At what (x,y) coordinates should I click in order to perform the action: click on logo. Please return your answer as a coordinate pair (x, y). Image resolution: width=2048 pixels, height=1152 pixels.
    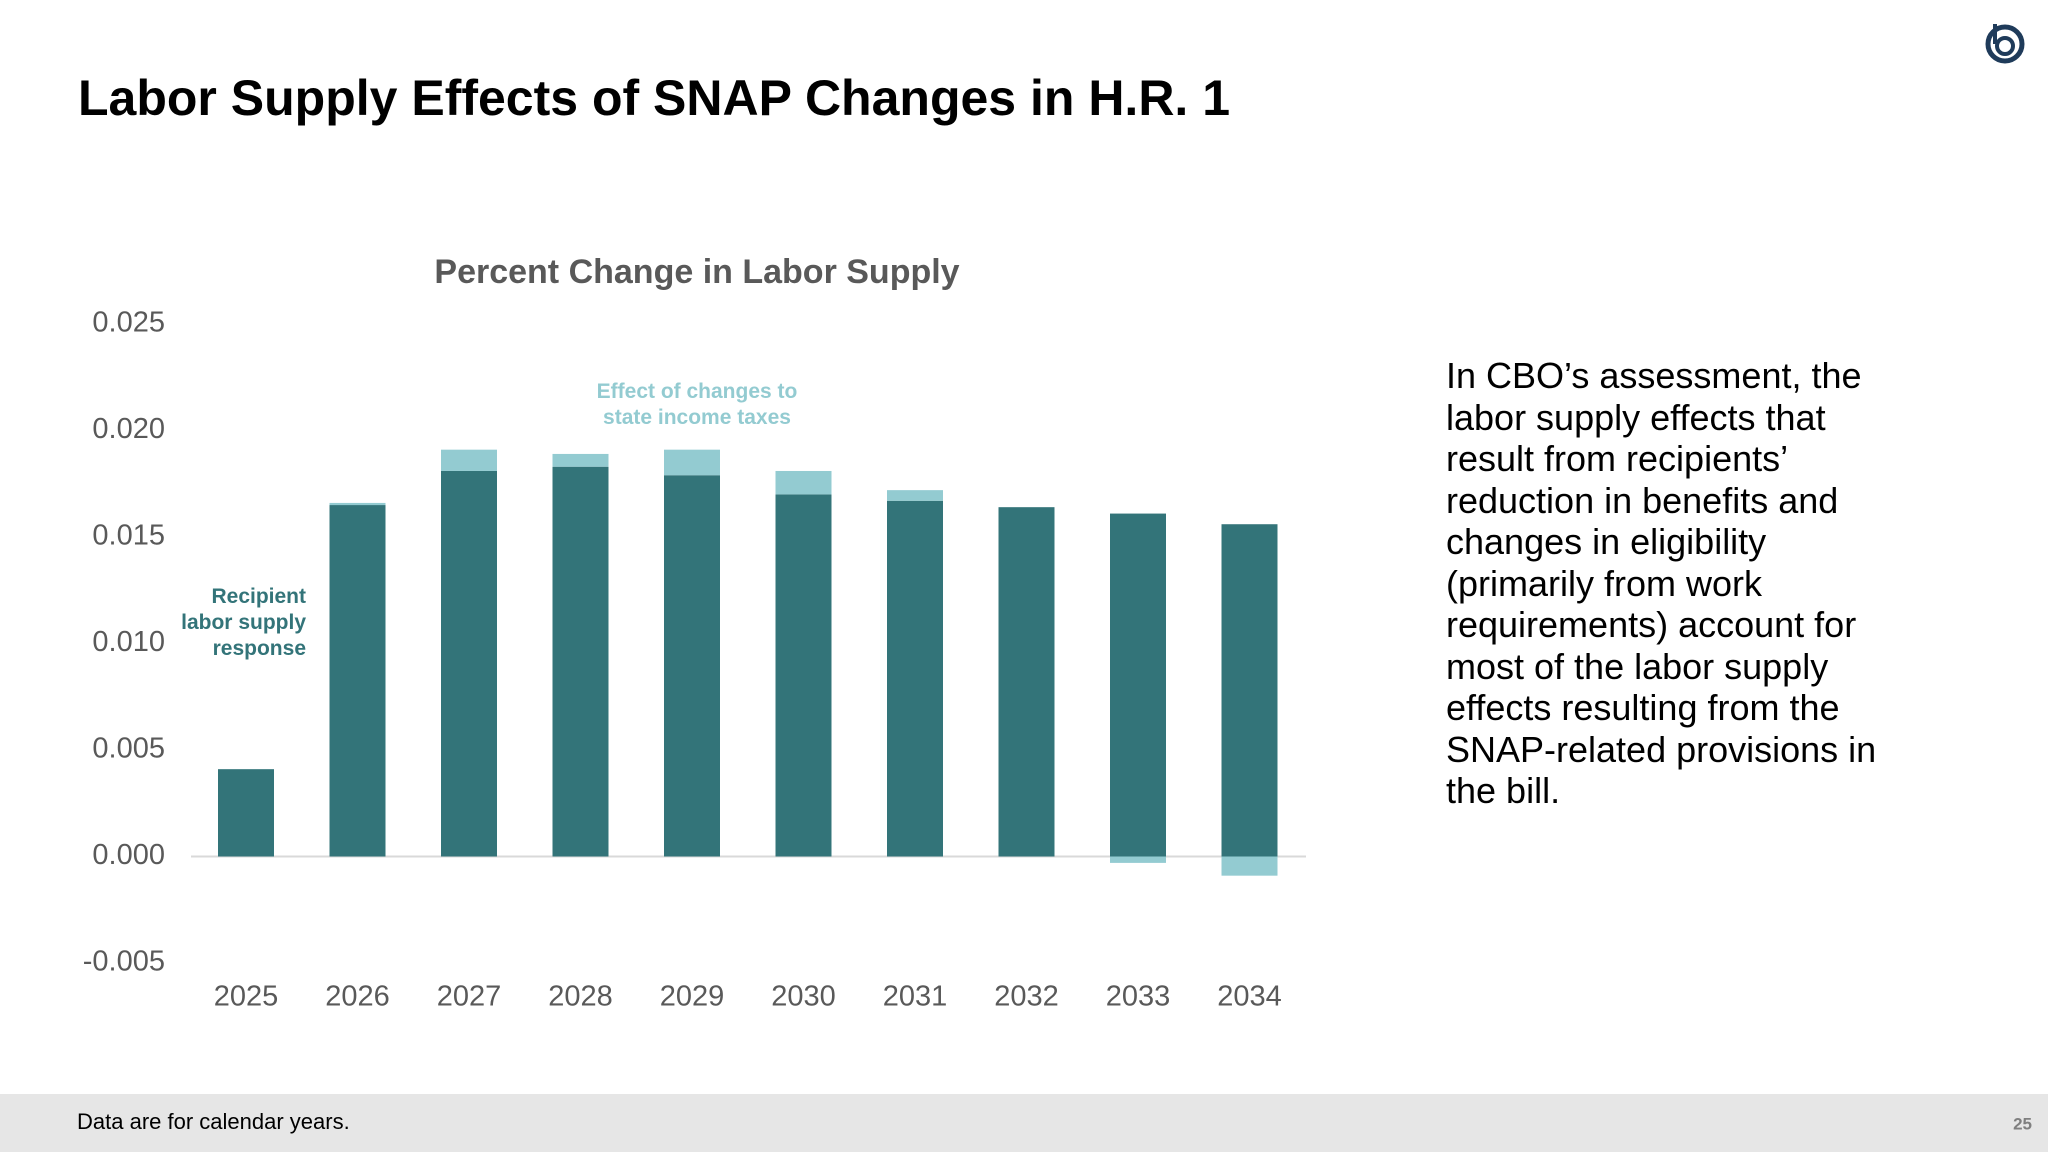
    Looking at the image, I should click on (2005, 44).